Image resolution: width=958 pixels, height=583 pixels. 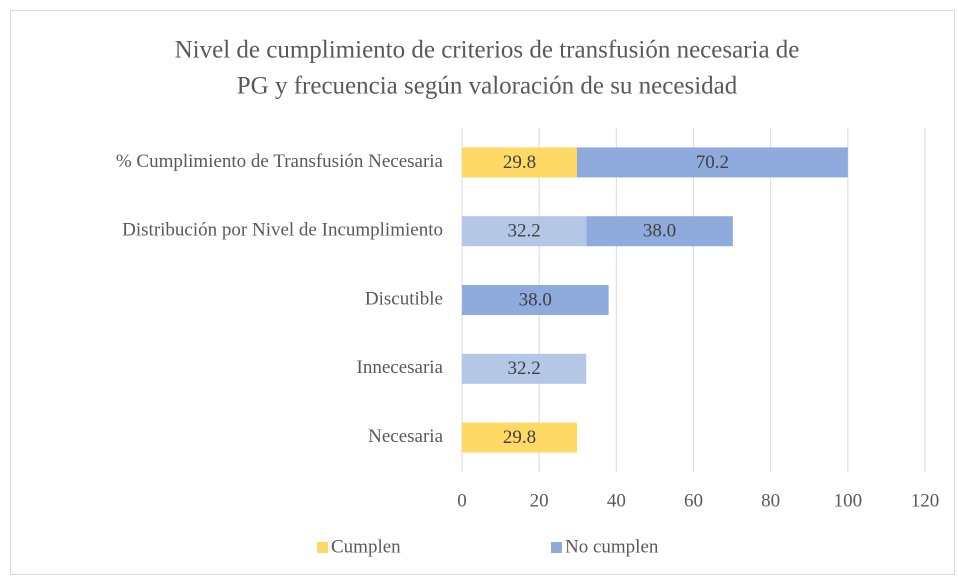 What do you see at coordinates (693, 500) in the screenshot?
I see `x-tick-label: 60` at bounding box center [693, 500].